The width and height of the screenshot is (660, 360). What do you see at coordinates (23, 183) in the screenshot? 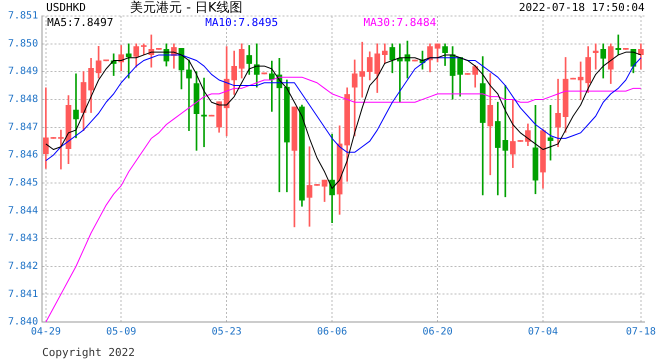
I see `y-tick-label: 7.845` at bounding box center [23, 183].